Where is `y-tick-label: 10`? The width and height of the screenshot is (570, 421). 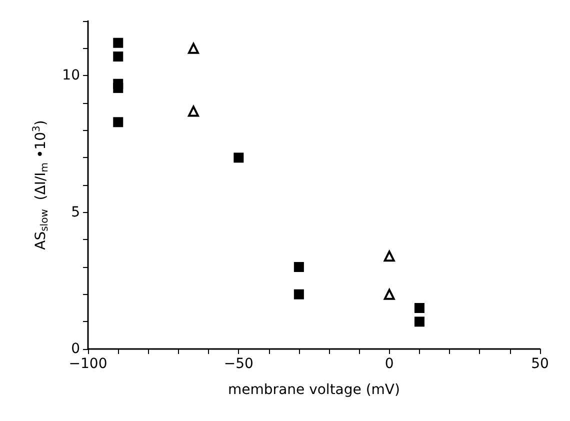 y-tick-label: 10 is located at coordinates (71, 76).